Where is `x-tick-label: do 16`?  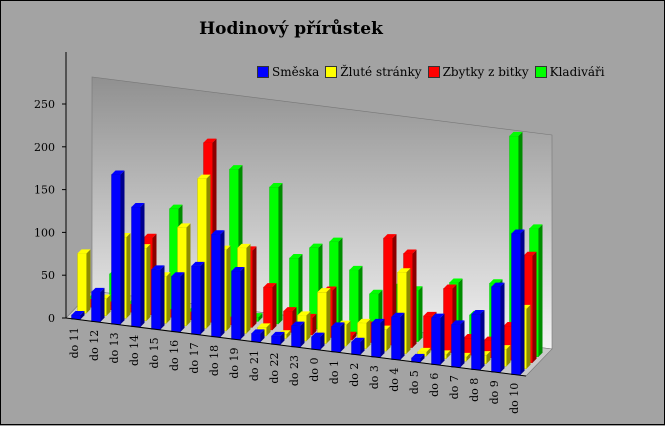
x-tick-label: do 16 is located at coordinates (174, 355).